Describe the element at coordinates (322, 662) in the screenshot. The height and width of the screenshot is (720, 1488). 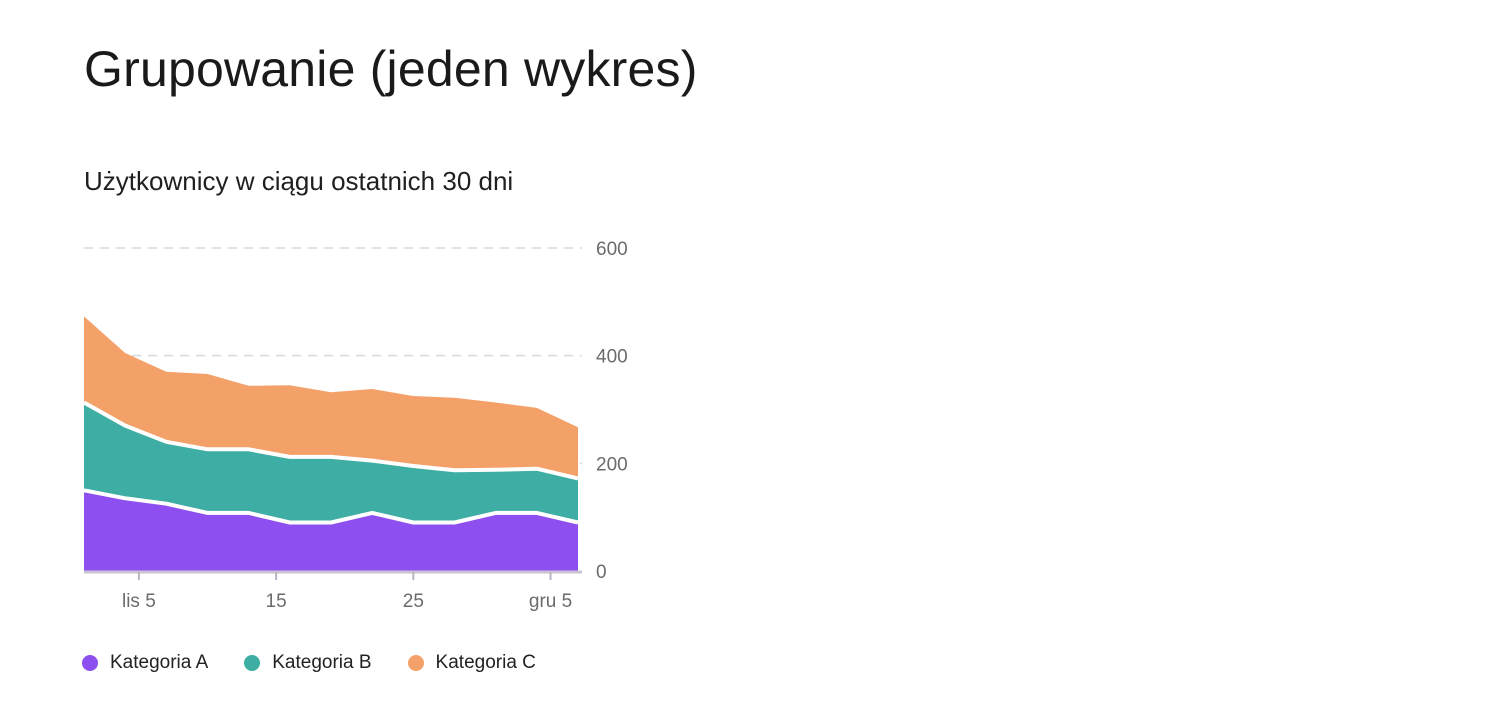
I see `legend-label: Kategoria B` at that location.